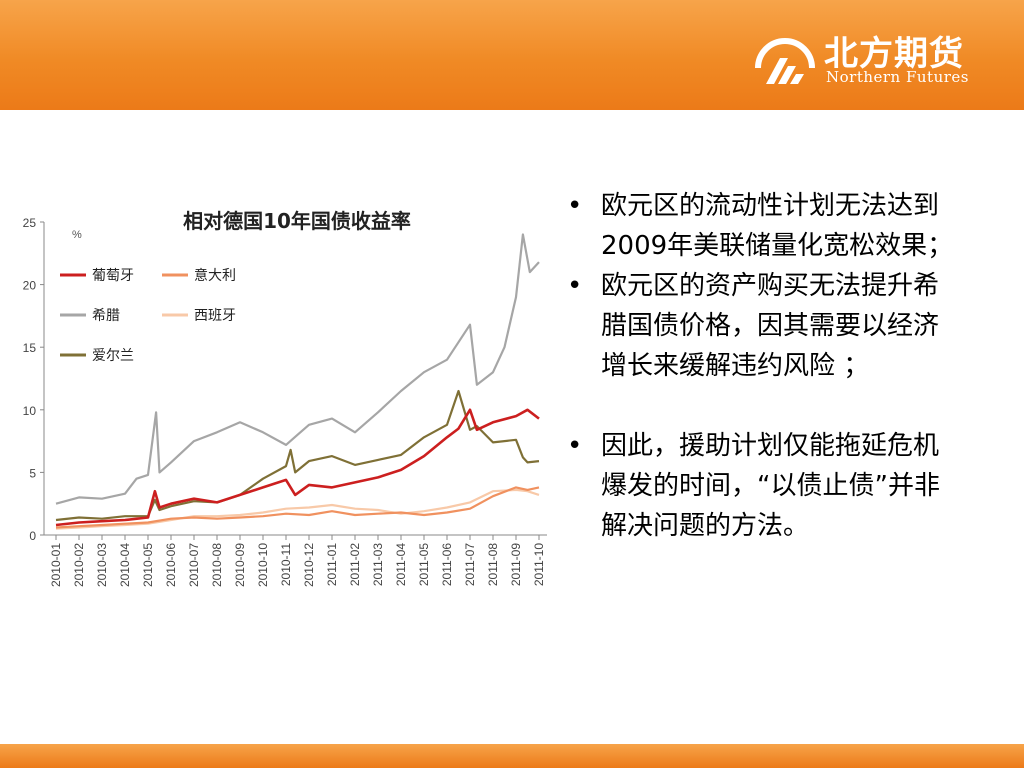 The height and width of the screenshot is (768, 1024). Describe the element at coordinates (215, 275) in the screenshot. I see `legend-label: 意大利` at that location.